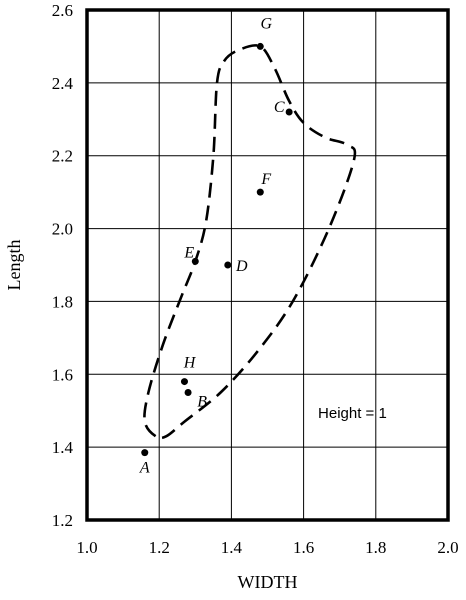 The width and height of the screenshot is (466, 600). Describe the element at coordinates (232, 547) in the screenshot. I see `x-tick-label: 1.4` at that location.